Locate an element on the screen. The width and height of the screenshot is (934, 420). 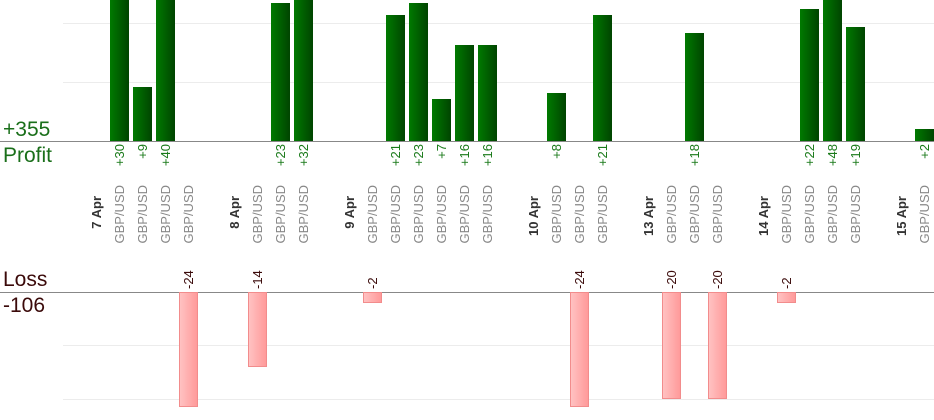
profit-value-label: +7 is located at coordinates (441, 151).